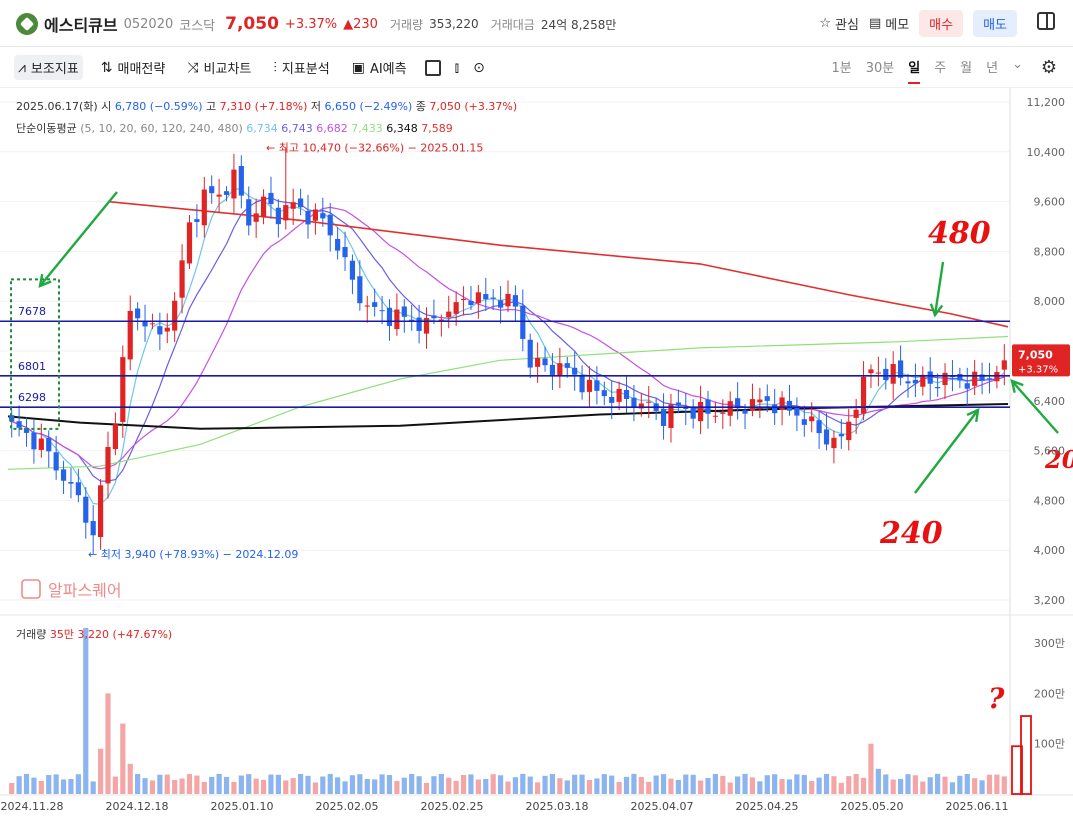  Describe the element at coordinates (914, 70) in the screenshot. I see `period-일: 일` at that location.